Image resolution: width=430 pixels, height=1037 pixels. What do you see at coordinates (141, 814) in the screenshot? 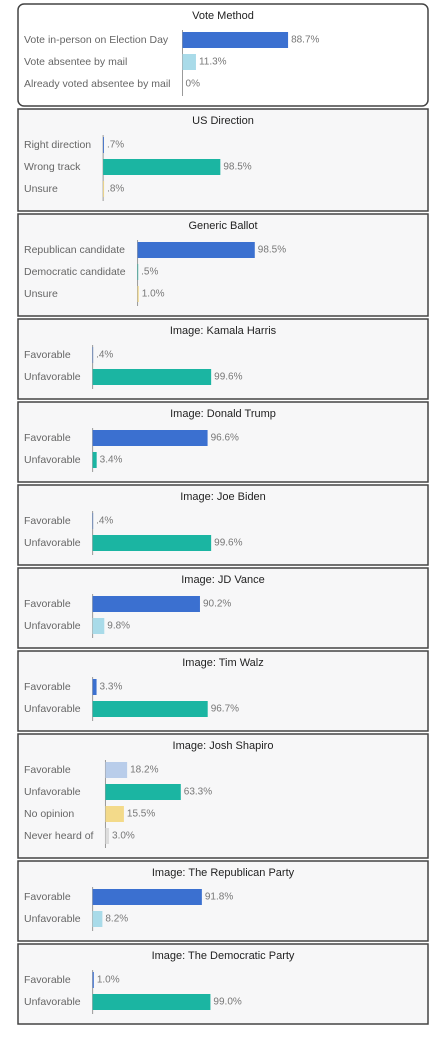
I see `value-label: 15.5%` at bounding box center [141, 814].